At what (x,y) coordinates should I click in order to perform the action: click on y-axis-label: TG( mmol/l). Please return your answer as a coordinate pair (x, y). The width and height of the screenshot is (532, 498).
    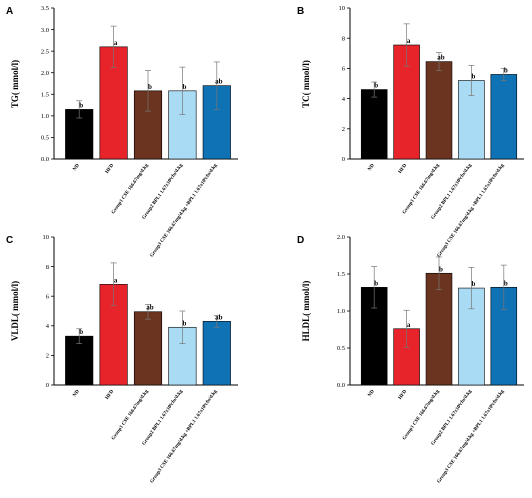
    Looking at the image, I should click on (15, 84).